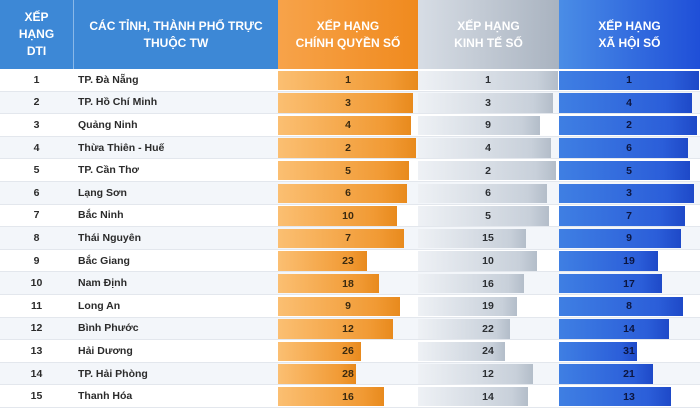  I want to click on table-row: 8 Thái Nguyên 7 15 9, so click(350, 238).